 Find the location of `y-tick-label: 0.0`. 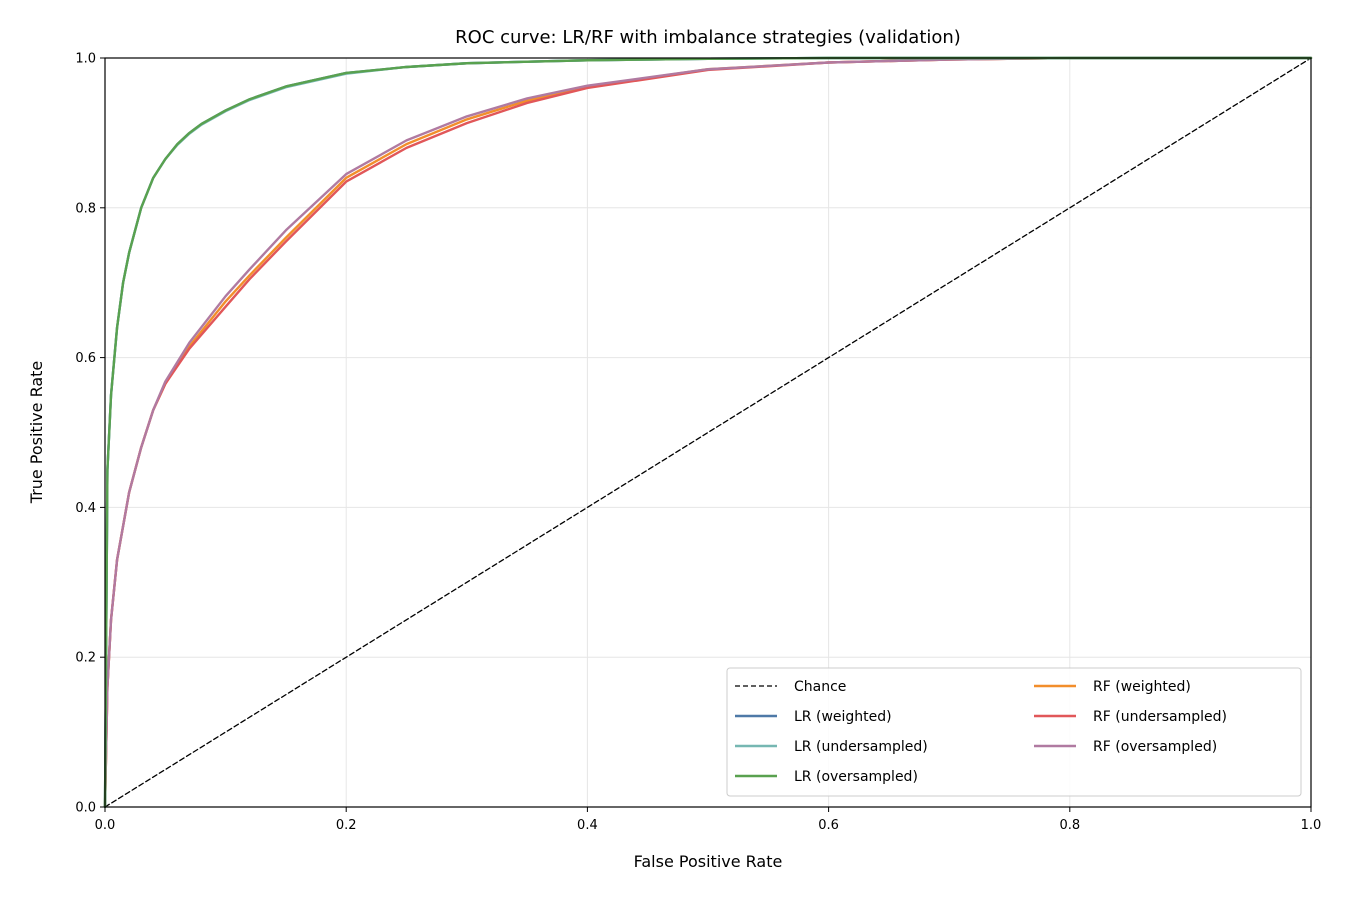

y-tick-label: 0.0 is located at coordinates (85, 808).